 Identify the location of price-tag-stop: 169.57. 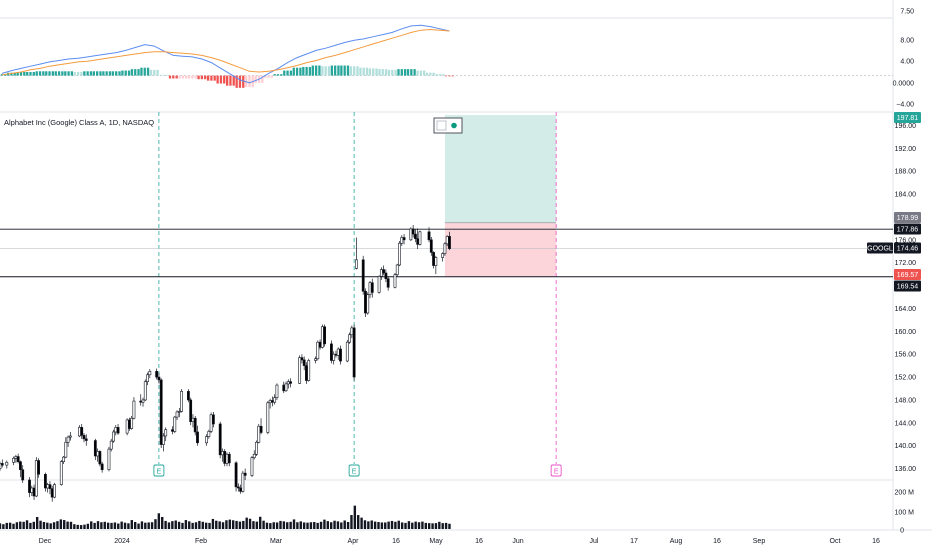
(907, 274).